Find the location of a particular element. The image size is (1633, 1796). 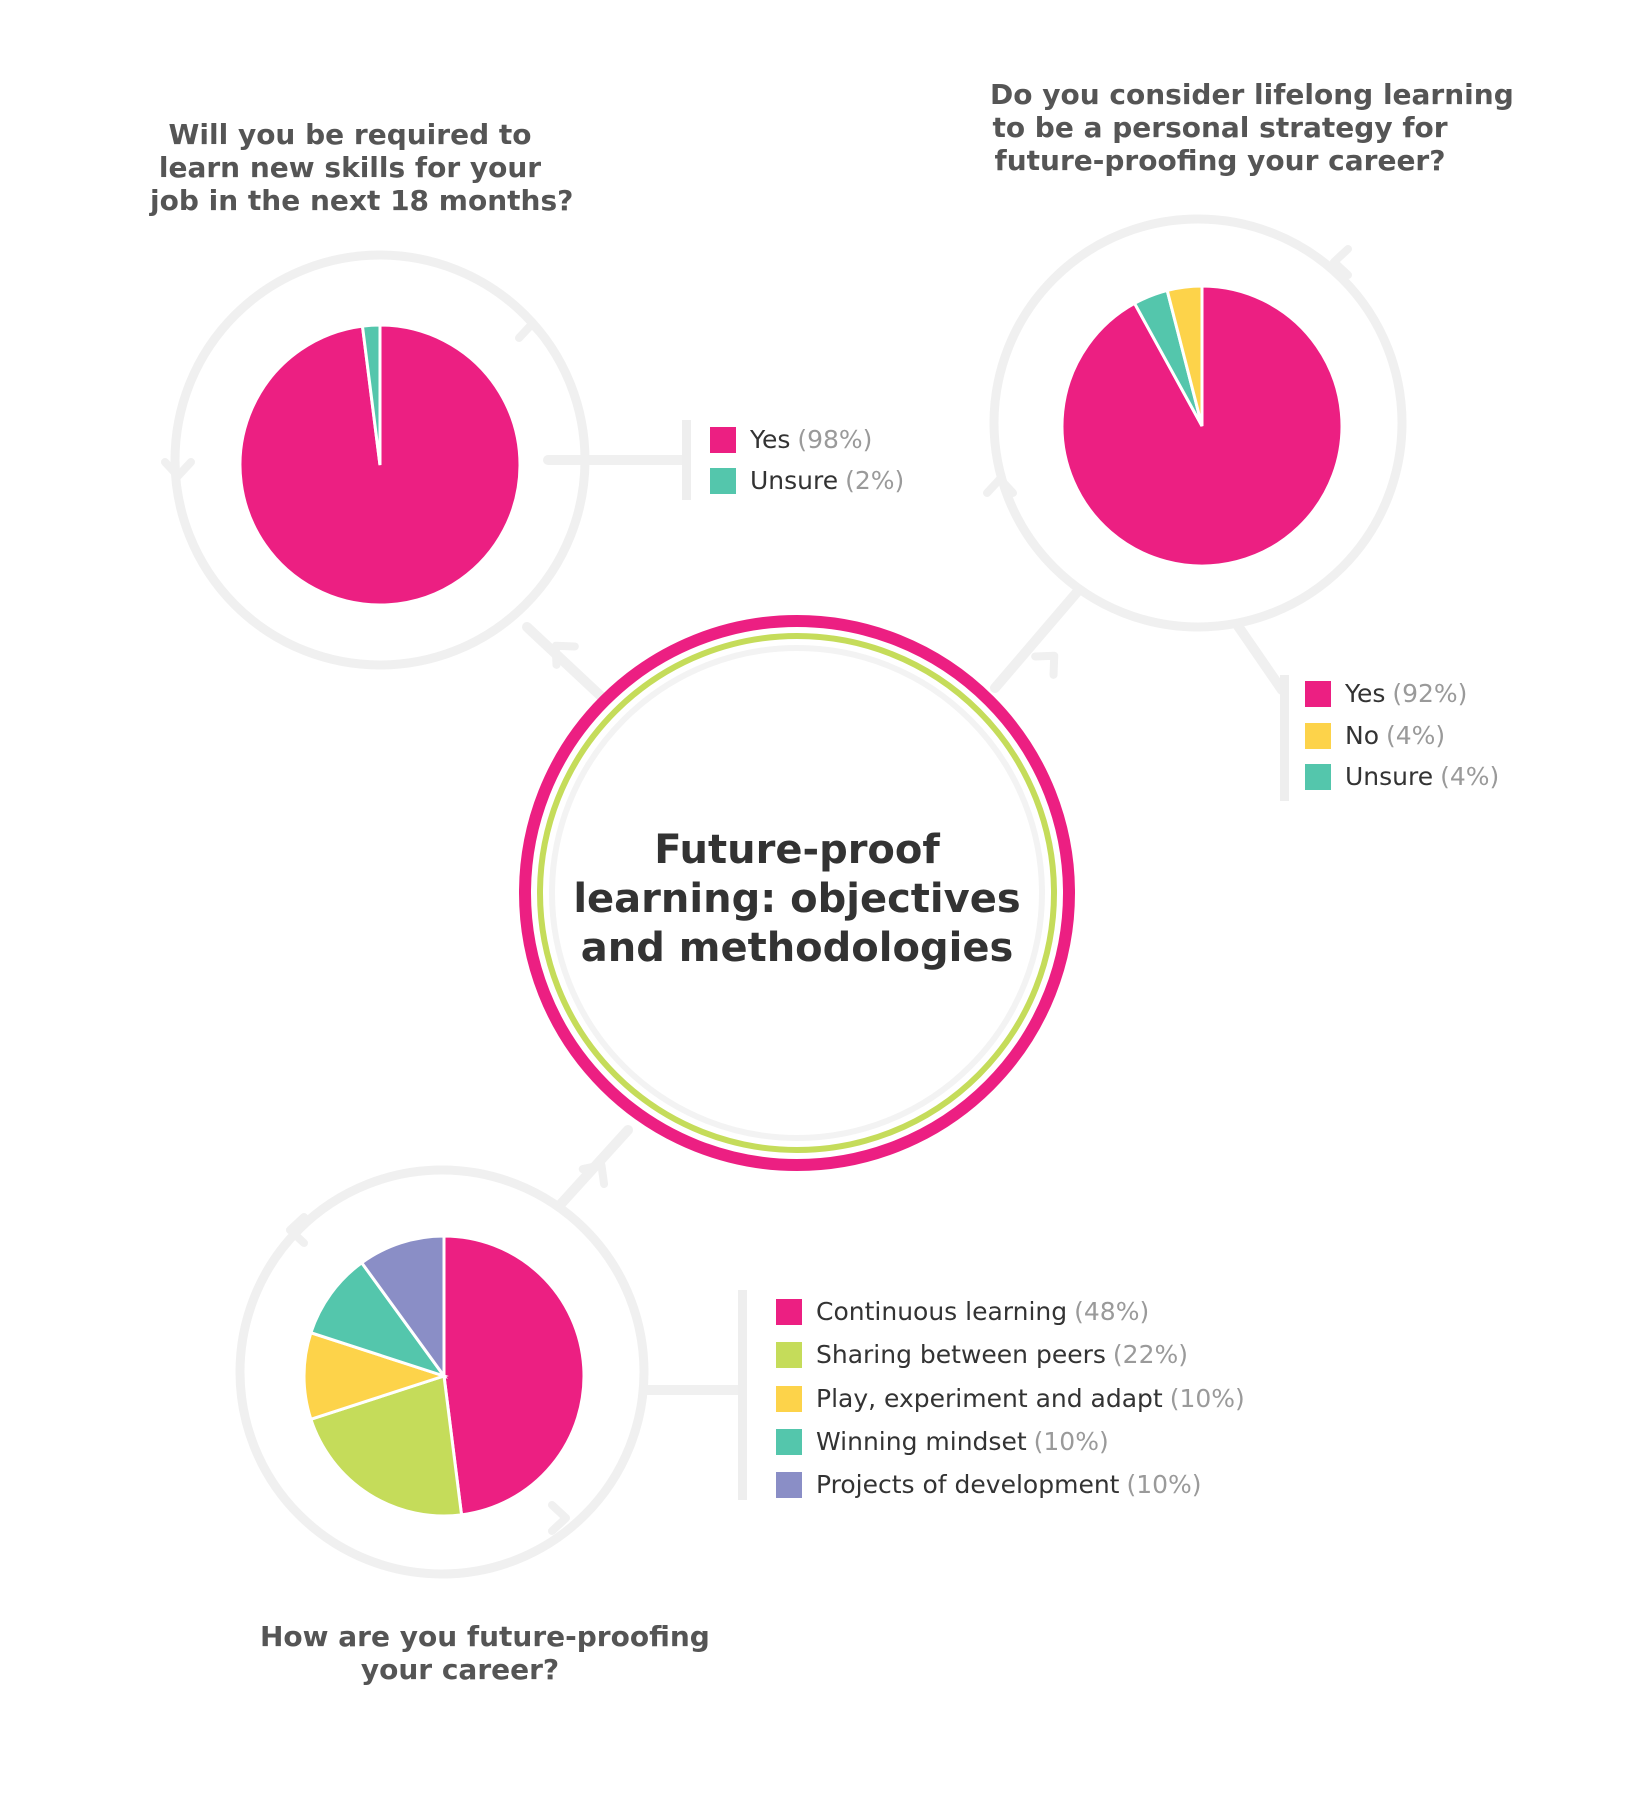

legend-label: Sharing between peers is located at coordinates (961, 1354).